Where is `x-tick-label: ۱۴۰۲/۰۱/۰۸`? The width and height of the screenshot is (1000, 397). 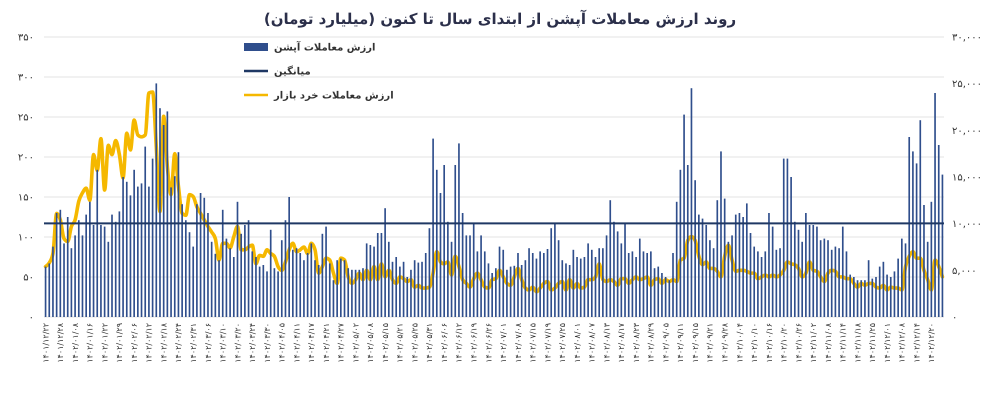
x-tick-label: ۱۴۰۲/۰۱/۰۸ is located at coordinates (75, 342).